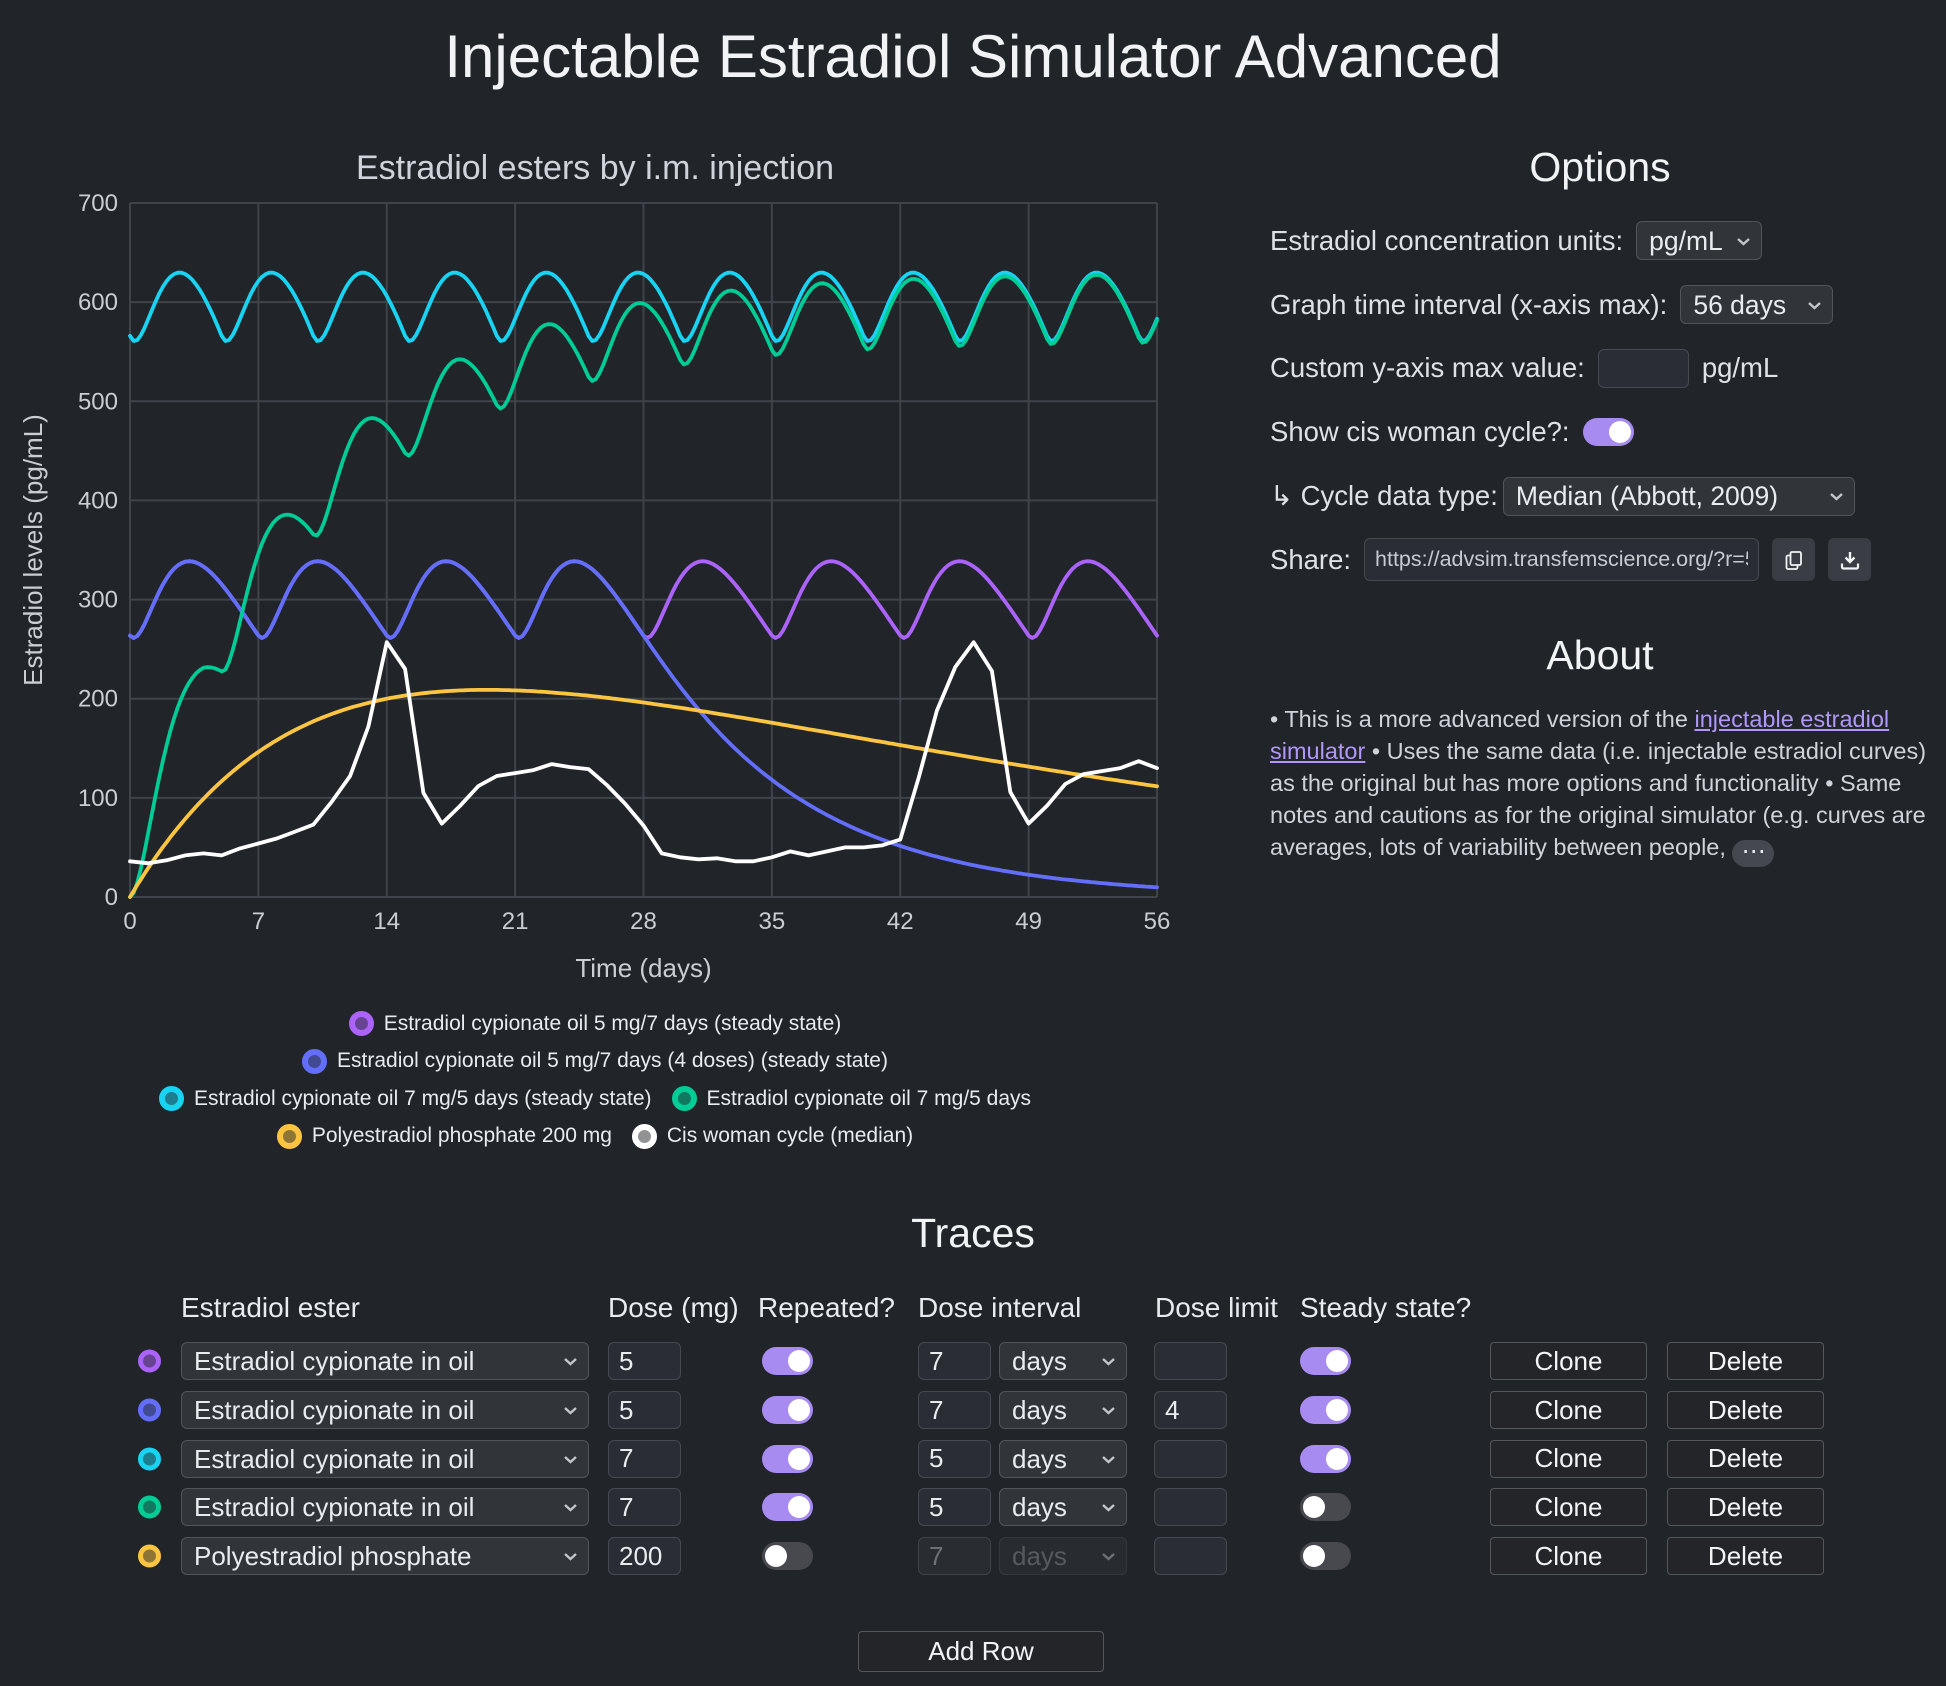  Describe the element at coordinates (1469, 304) in the screenshot. I see `interval-label: Graph time interval (x-axis max):` at that location.